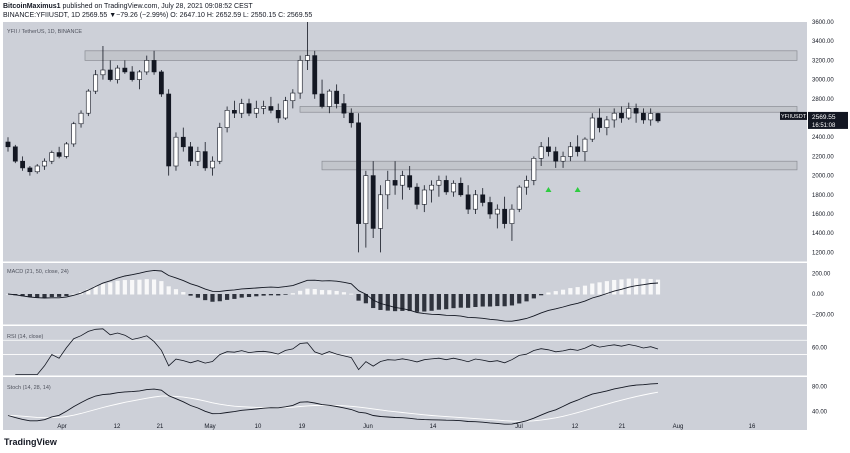  I want to click on time-axis-label: 10, so click(258, 427).